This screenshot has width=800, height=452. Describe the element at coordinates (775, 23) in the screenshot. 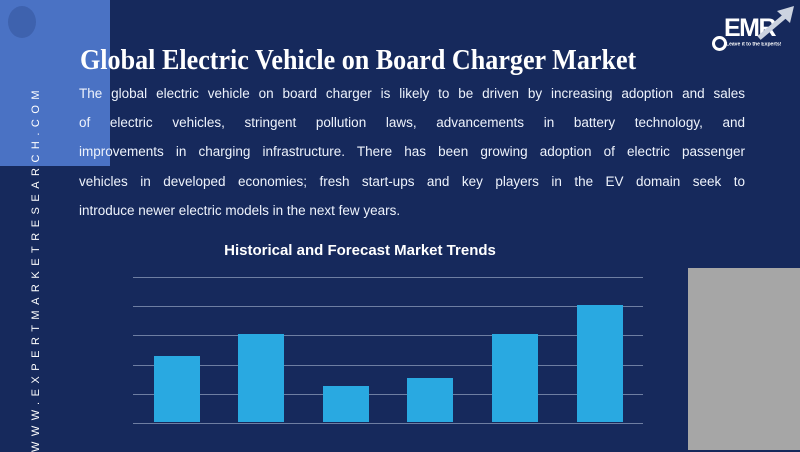

I see `growth-arrow-icon` at that location.